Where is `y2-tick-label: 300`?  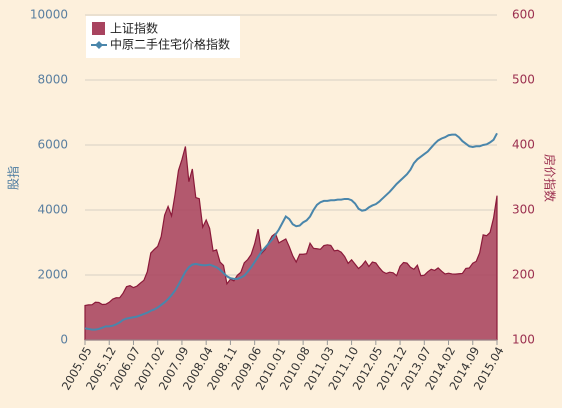
y2-tick-label: 300 is located at coordinates (523, 210).